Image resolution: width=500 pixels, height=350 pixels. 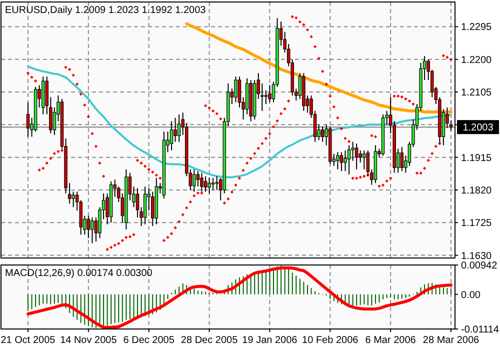 What do you see at coordinates (476, 60) in the screenshot?
I see `y-tick-label: 1.2200` at bounding box center [476, 60].